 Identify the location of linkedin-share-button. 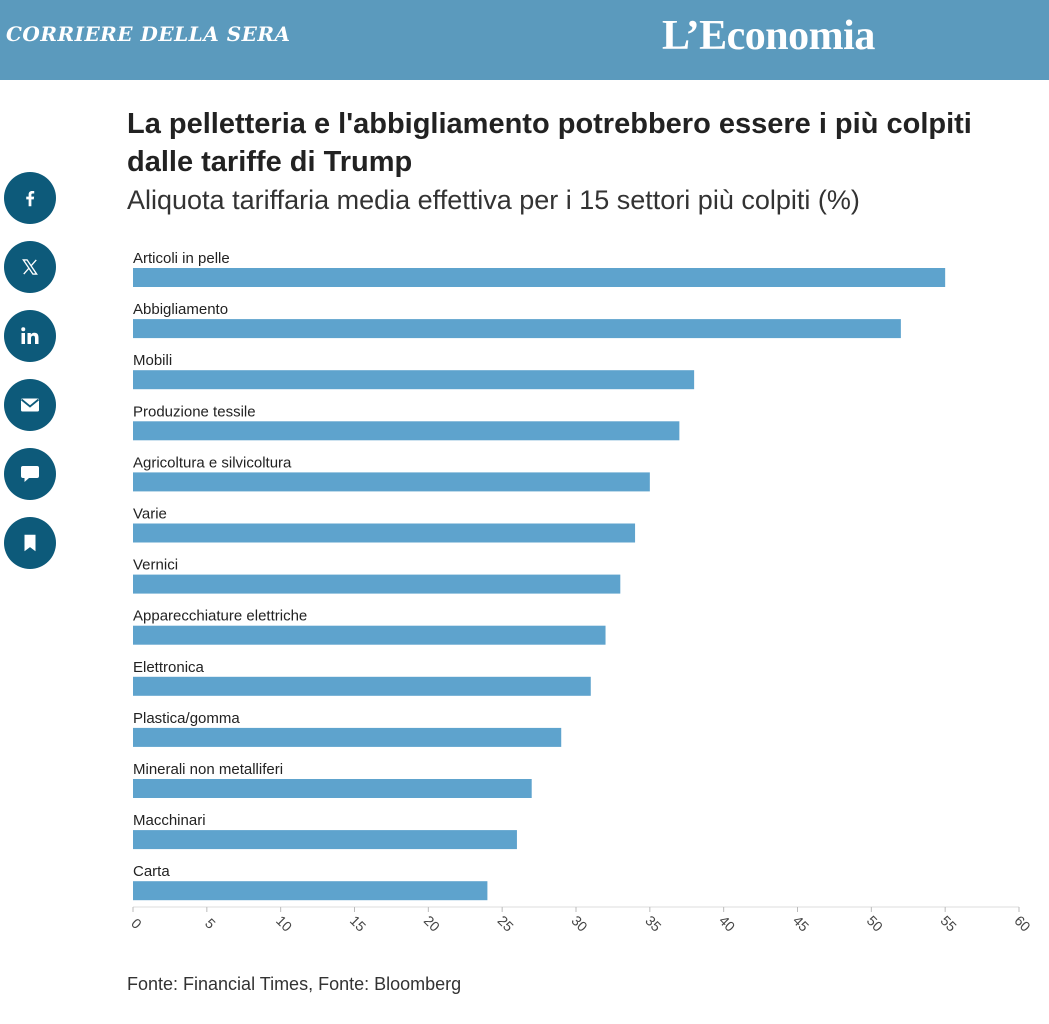
(30, 336).